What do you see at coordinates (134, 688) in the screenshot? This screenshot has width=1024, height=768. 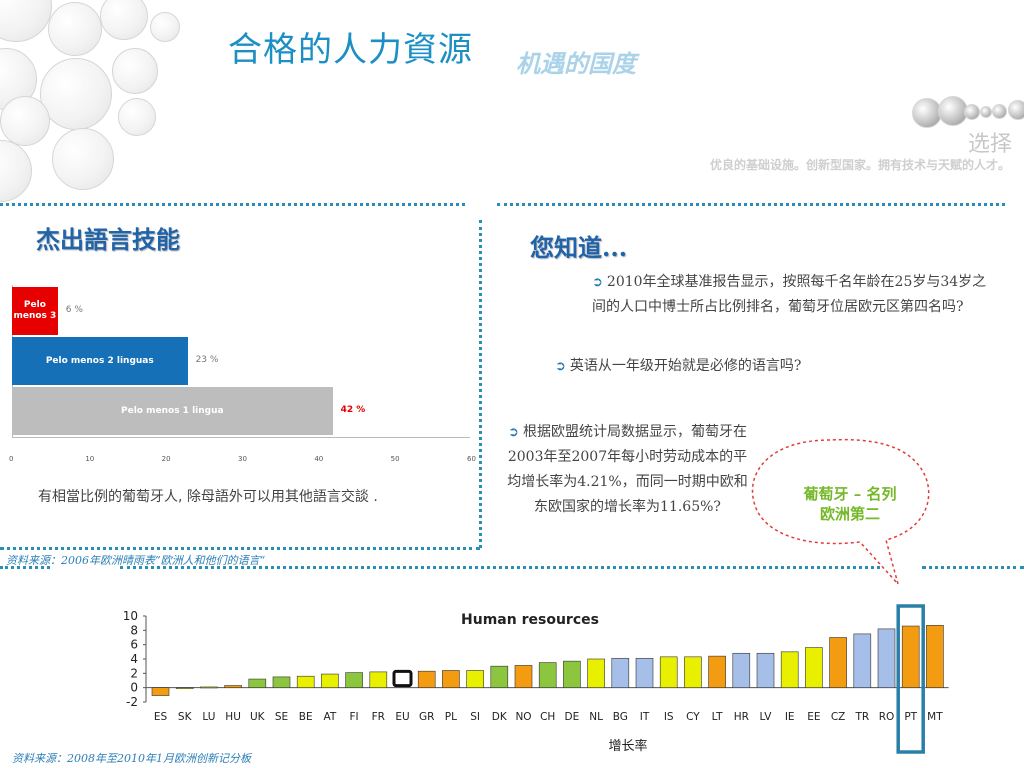 I see `y-tick-label: 0` at bounding box center [134, 688].